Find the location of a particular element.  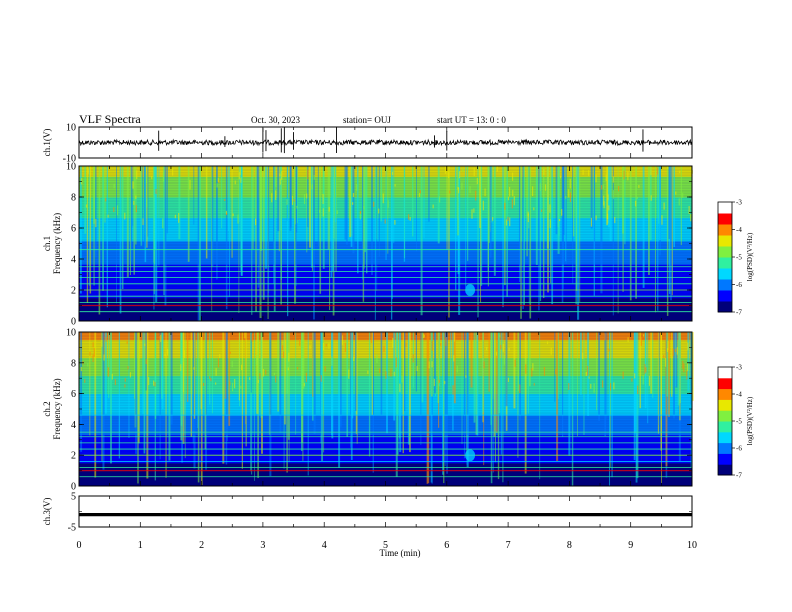

ch1s-ylabel: Frequency (kHz) is located at coordinates (57, 243).